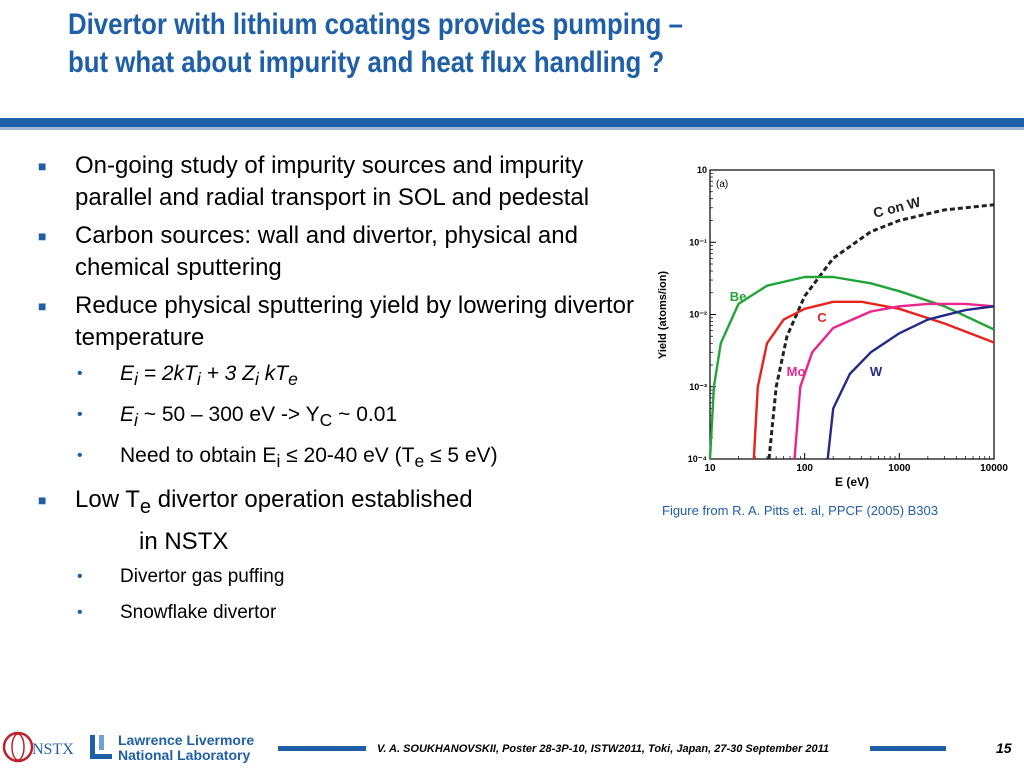  I want to click on footer-rule-right, so click(908, 748).